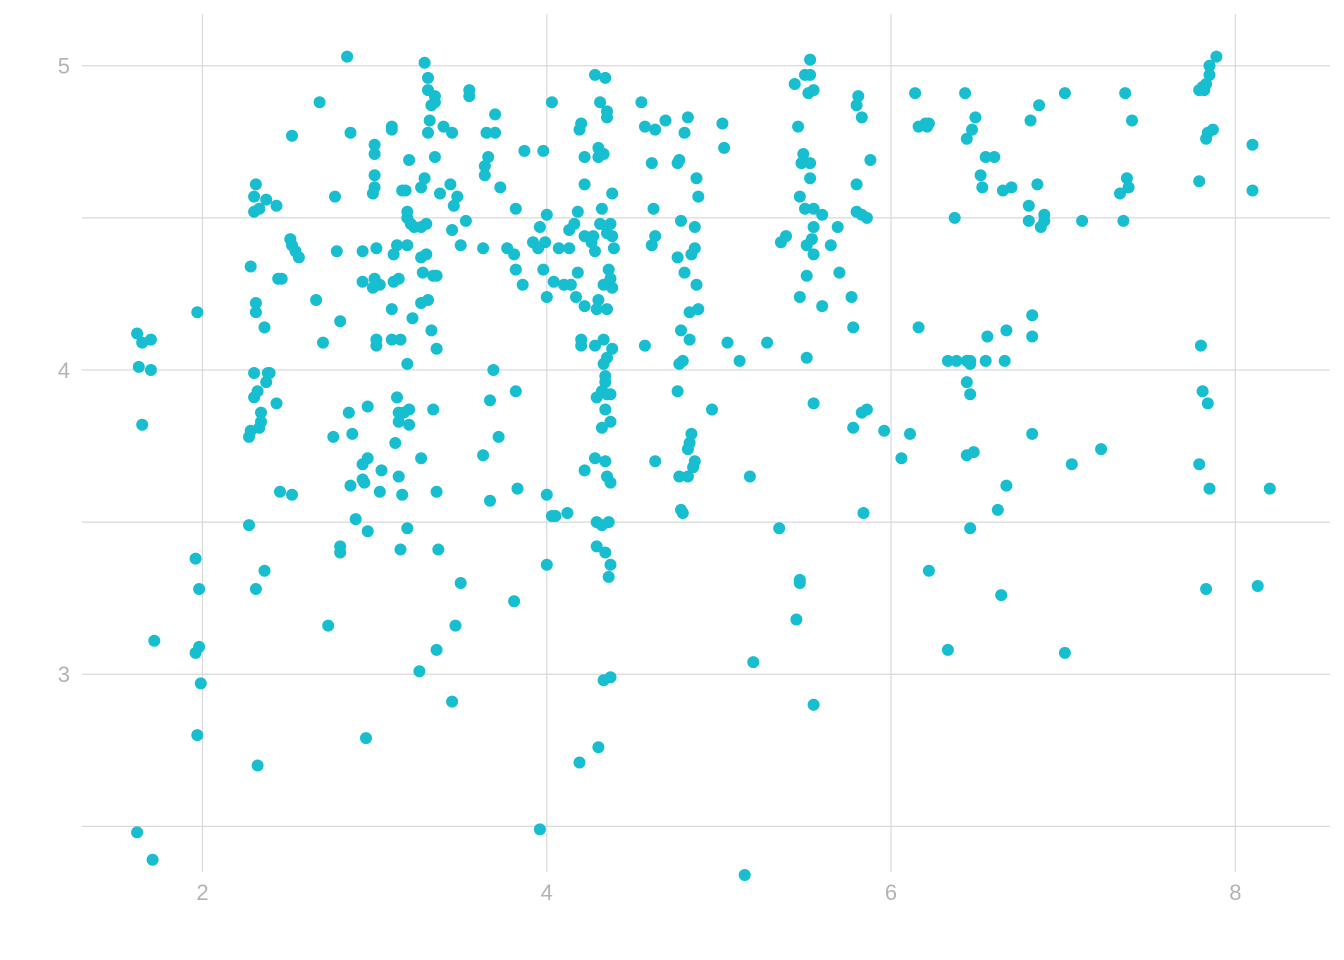 This screenshot has height=960, width=1344. What do you see at coordinates (64, 66) in the screenshot?
I see `y-tick-label: 5` at bounding box center [64, 66].